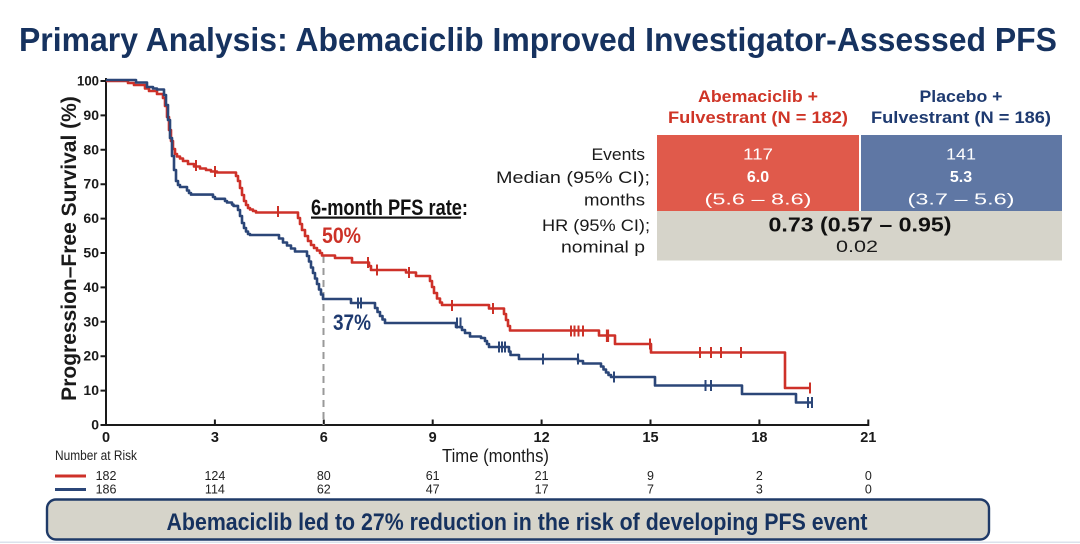 The height and width of the screenshot is (544, 1080). Describe the element at coordinates (860, 224) in the screenshot. I see `svg-text: 0.73 (0.57 – 0.95)` at that location.